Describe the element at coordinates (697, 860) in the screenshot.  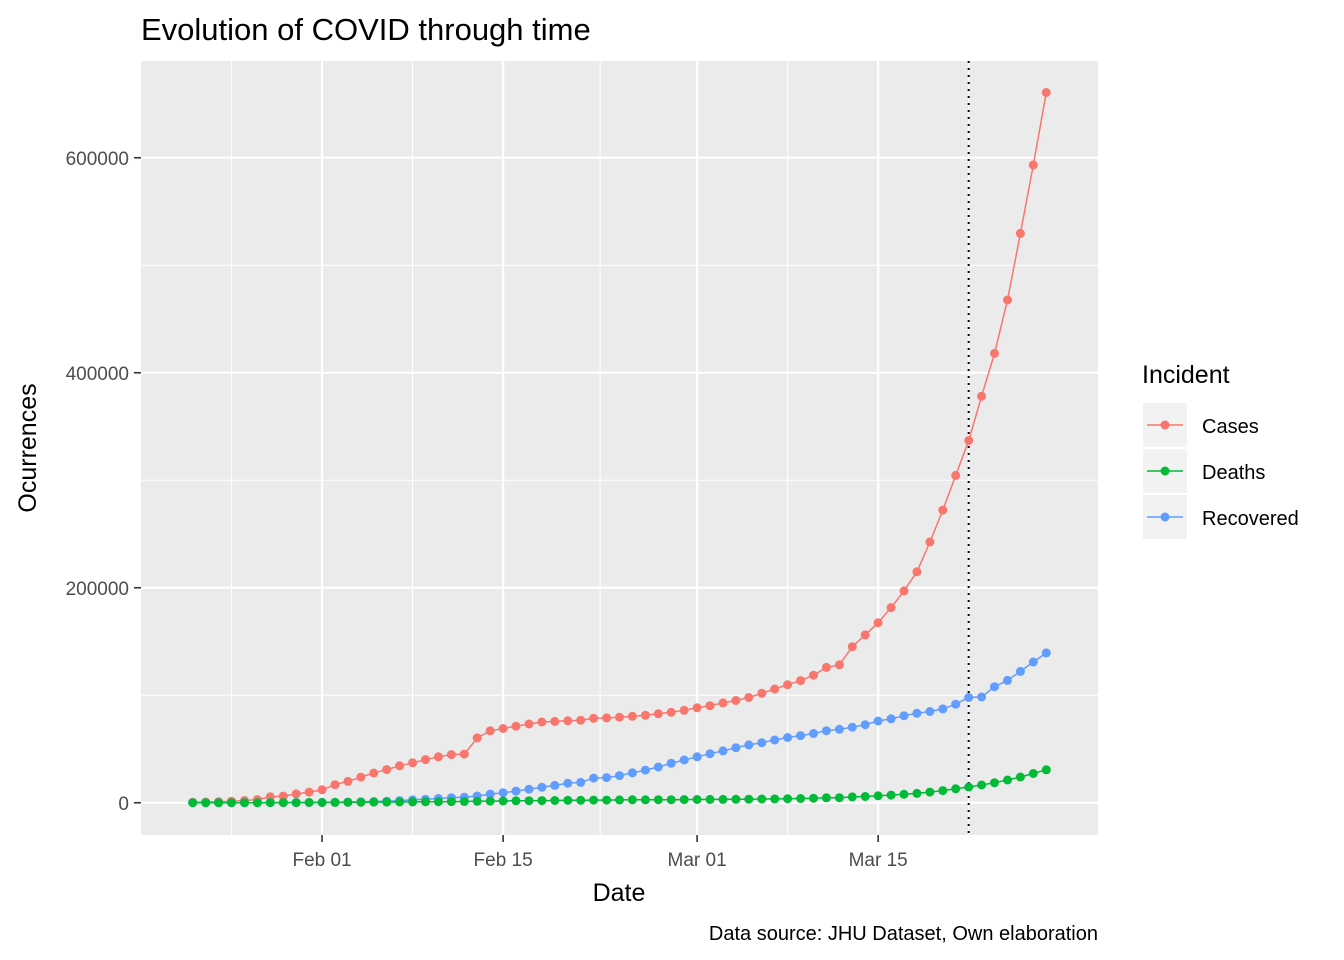
I see `x-tick-label: Mar 01` at that location.